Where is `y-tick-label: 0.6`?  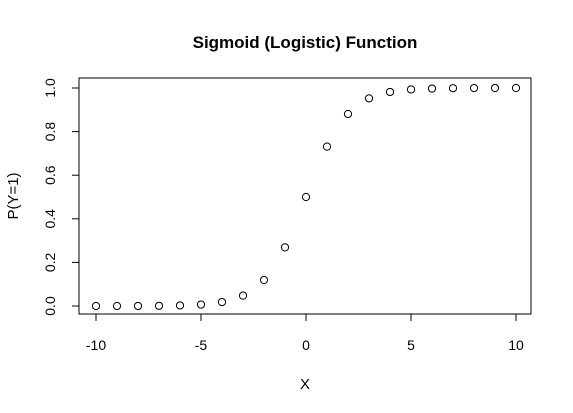 y-tick-label: 0.6 is located at coordinates (50, 175).